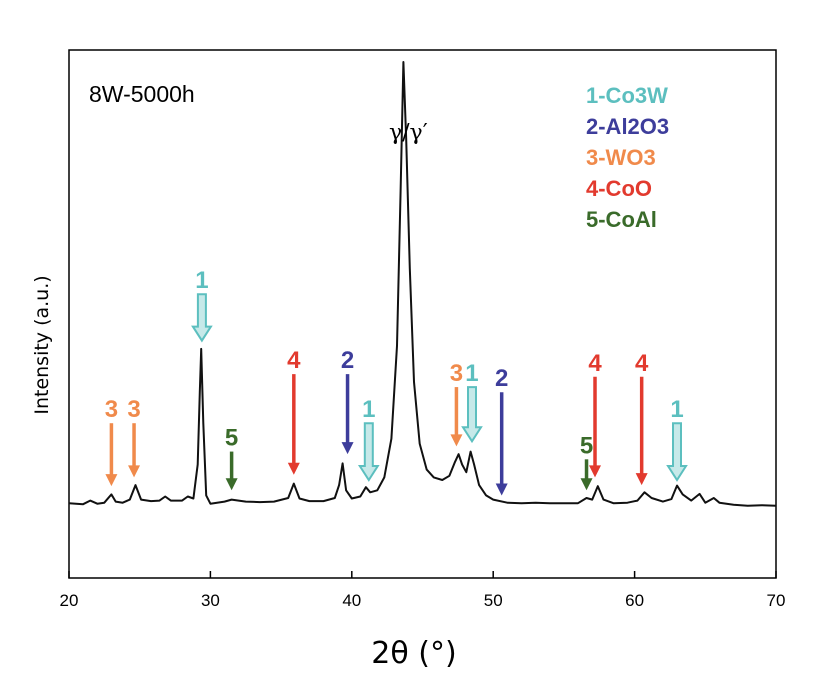  Describe the element at coordinates (142, 94) in the screenshot. I see `chart-title: 8W-5000h` at that location.